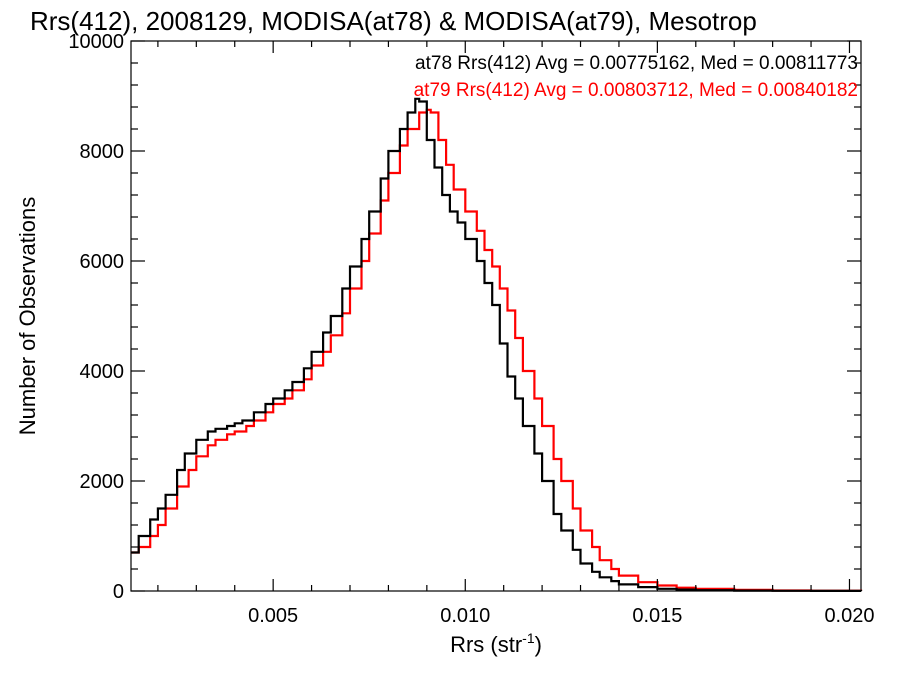 This screenshot has height=675, width=900. I want to click on x-axis-label-end: ), so click(538, 644).